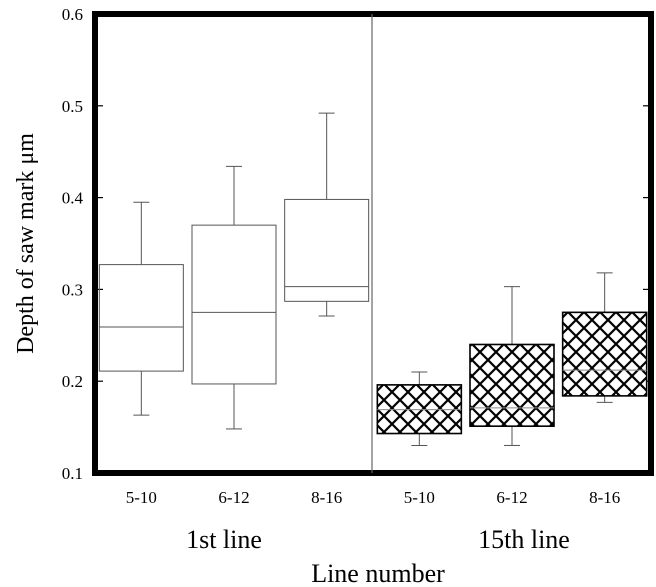 The width and height of the screenshot is (656, 587). I want to click on y-tick-label: 0.6, so click(72, 14).